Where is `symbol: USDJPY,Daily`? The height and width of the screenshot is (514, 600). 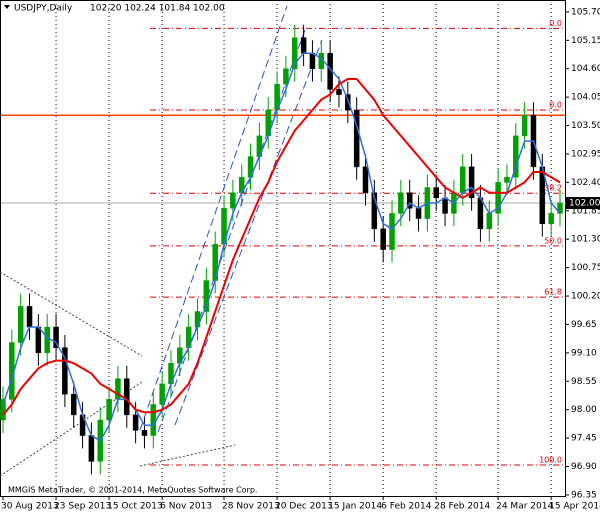
symbol: USDJPY,Daily is located at coordinates (43, 9).